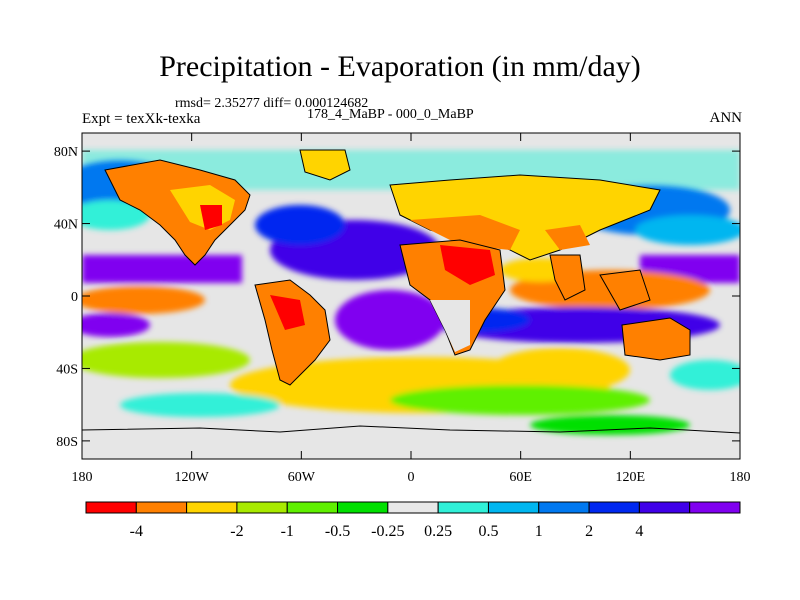  What do you see at coordinates (236, 531) in the screenshot?
I see `colorbar-label: -2` at bounding box center [236, 531].